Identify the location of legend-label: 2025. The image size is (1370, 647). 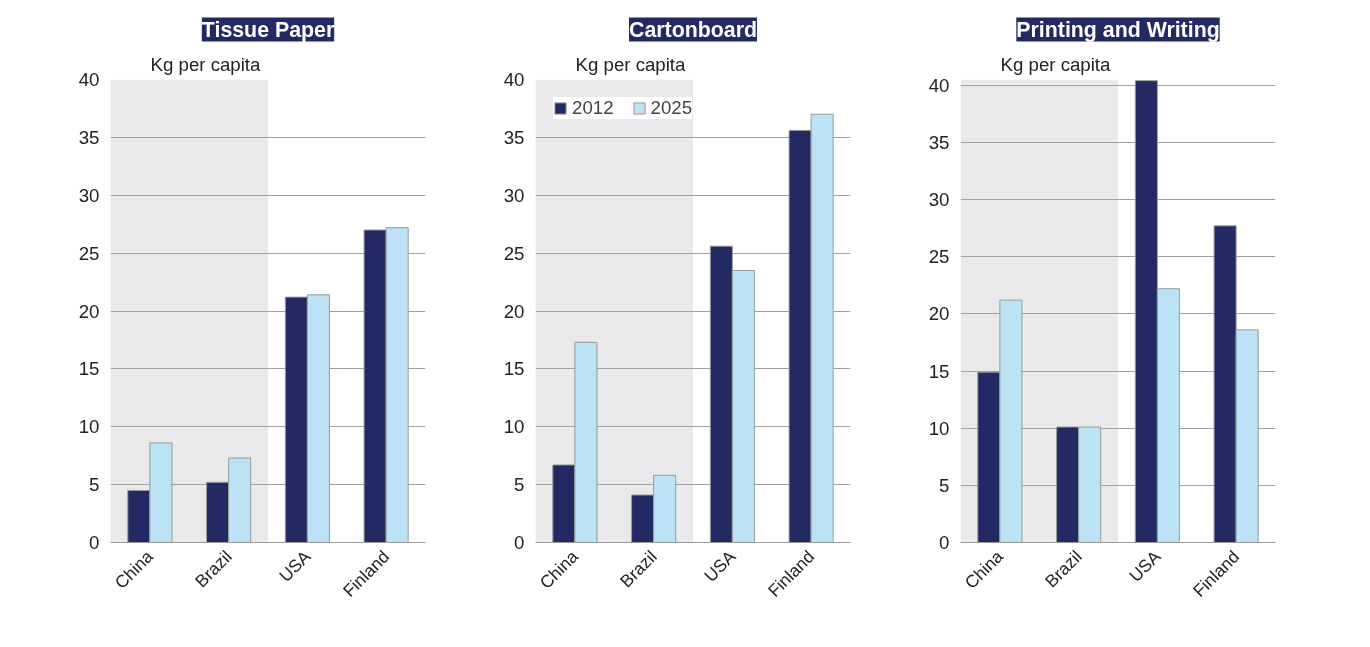
(671, 108).